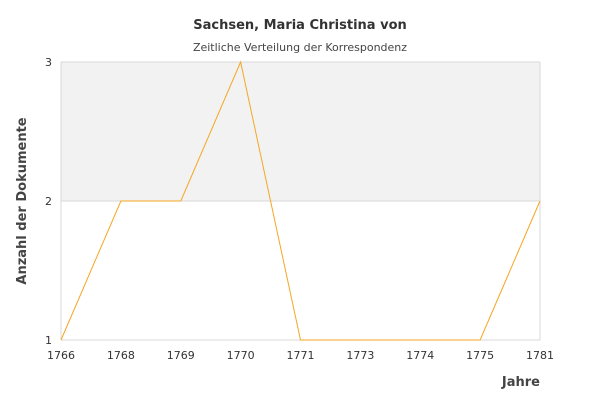 The image size is (600, 400). I want to click on x-tick-label: 1770, so click(241, 355).